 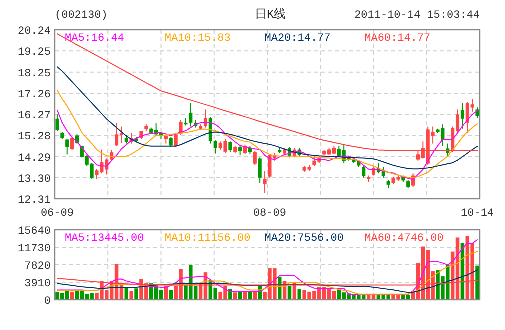 What do you see at coordinates (248, 39) in the screenshot?
I see `legend: MA5:16.44 MA10:15.83 MA20:14.77 MA60:14.77` at bounding box center [248, 39].